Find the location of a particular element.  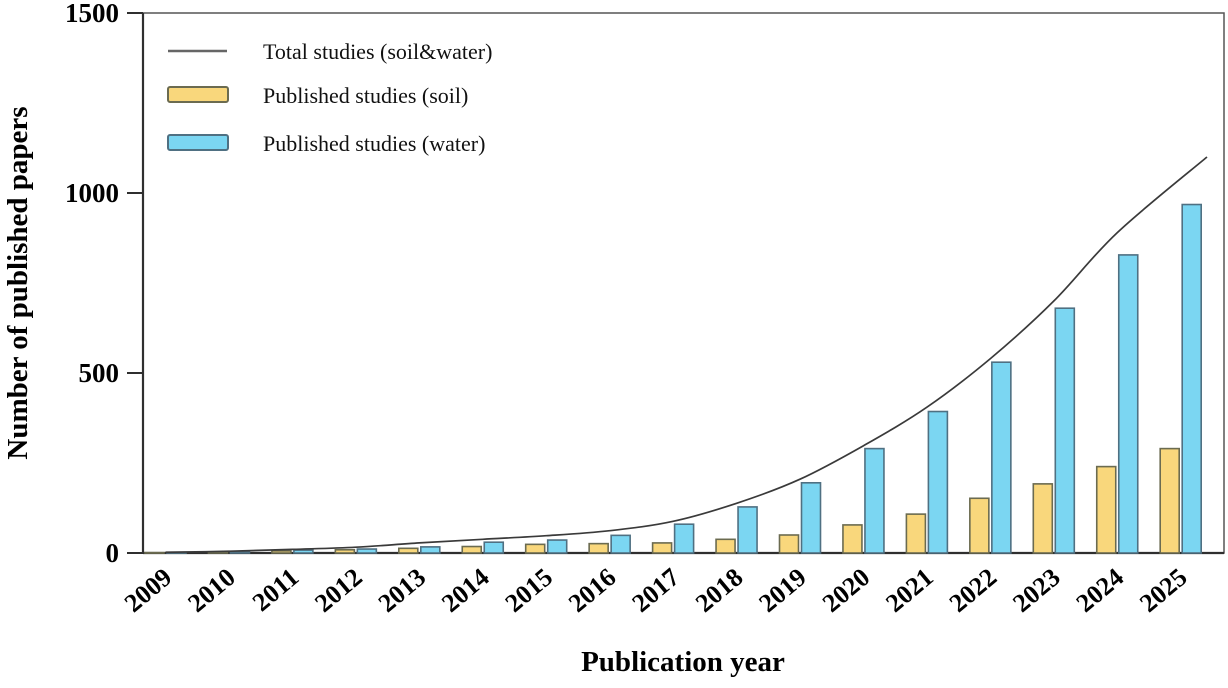

x-tick-label-2019: 2019 is located at coordinates (782, 590).